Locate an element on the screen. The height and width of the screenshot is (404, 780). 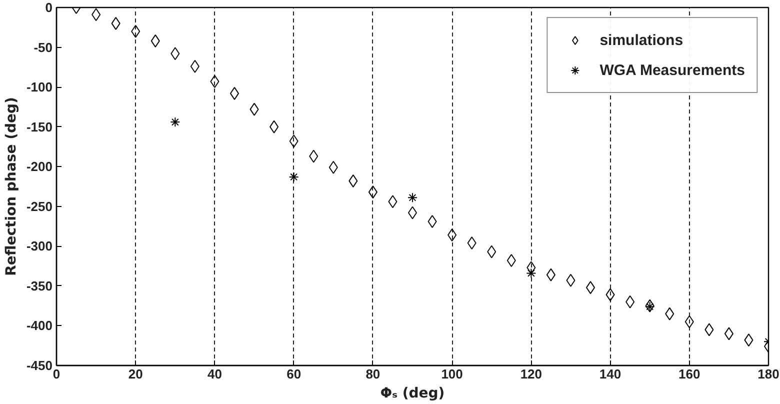
y-tick-label: -250 is located at coordinates (39, 206).